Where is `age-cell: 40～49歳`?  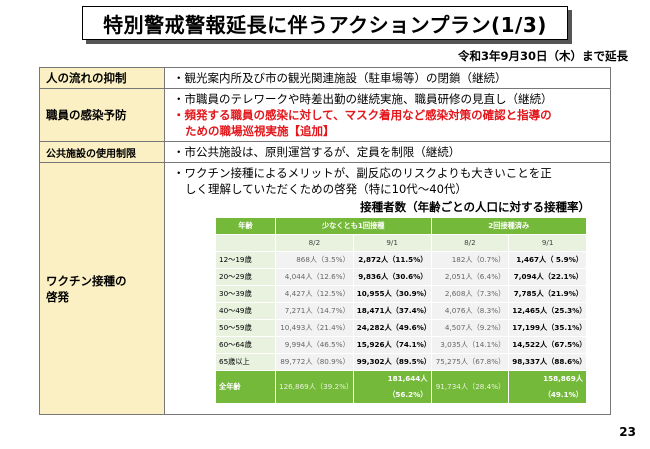
age-cell: 40～49歳 is located at coordinates (245, 311).